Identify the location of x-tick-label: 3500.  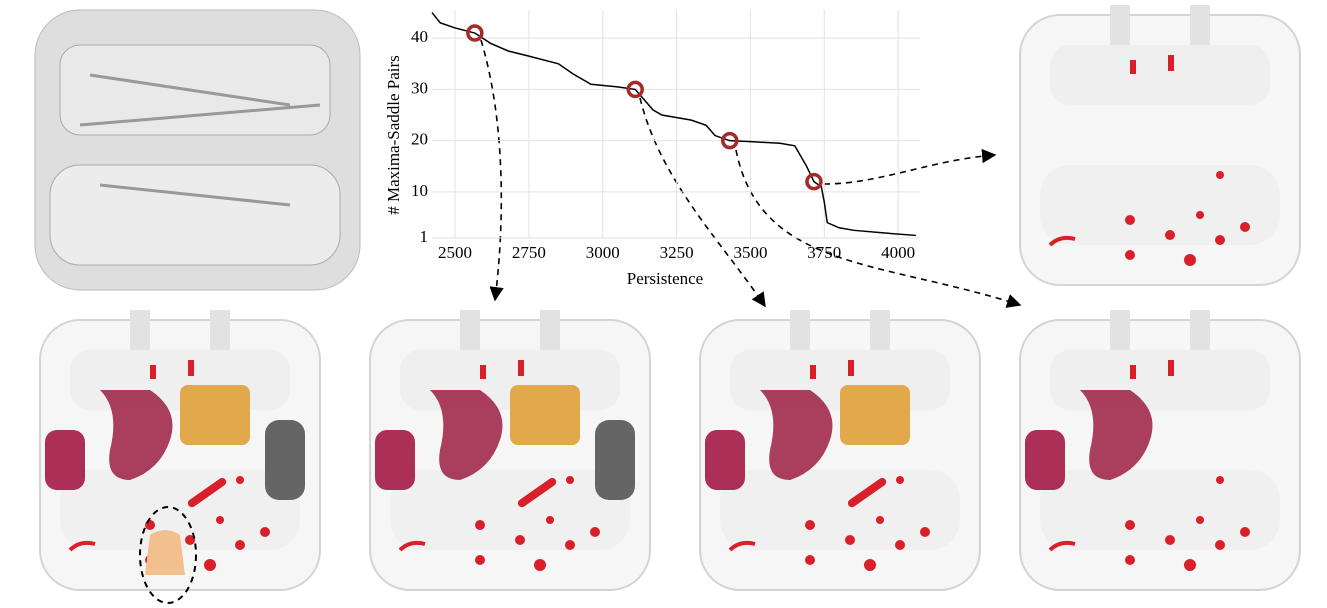
(750, 252).